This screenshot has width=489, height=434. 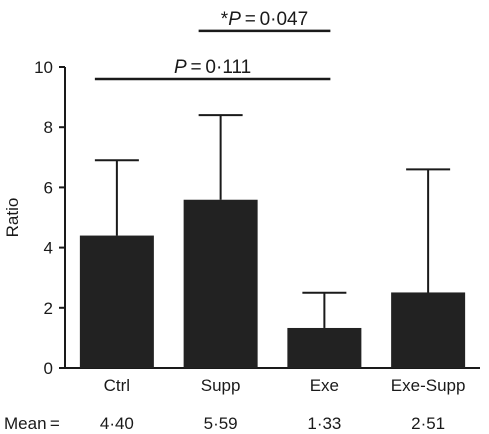 I want to click on bar-exe, so click(x=324, y=347).